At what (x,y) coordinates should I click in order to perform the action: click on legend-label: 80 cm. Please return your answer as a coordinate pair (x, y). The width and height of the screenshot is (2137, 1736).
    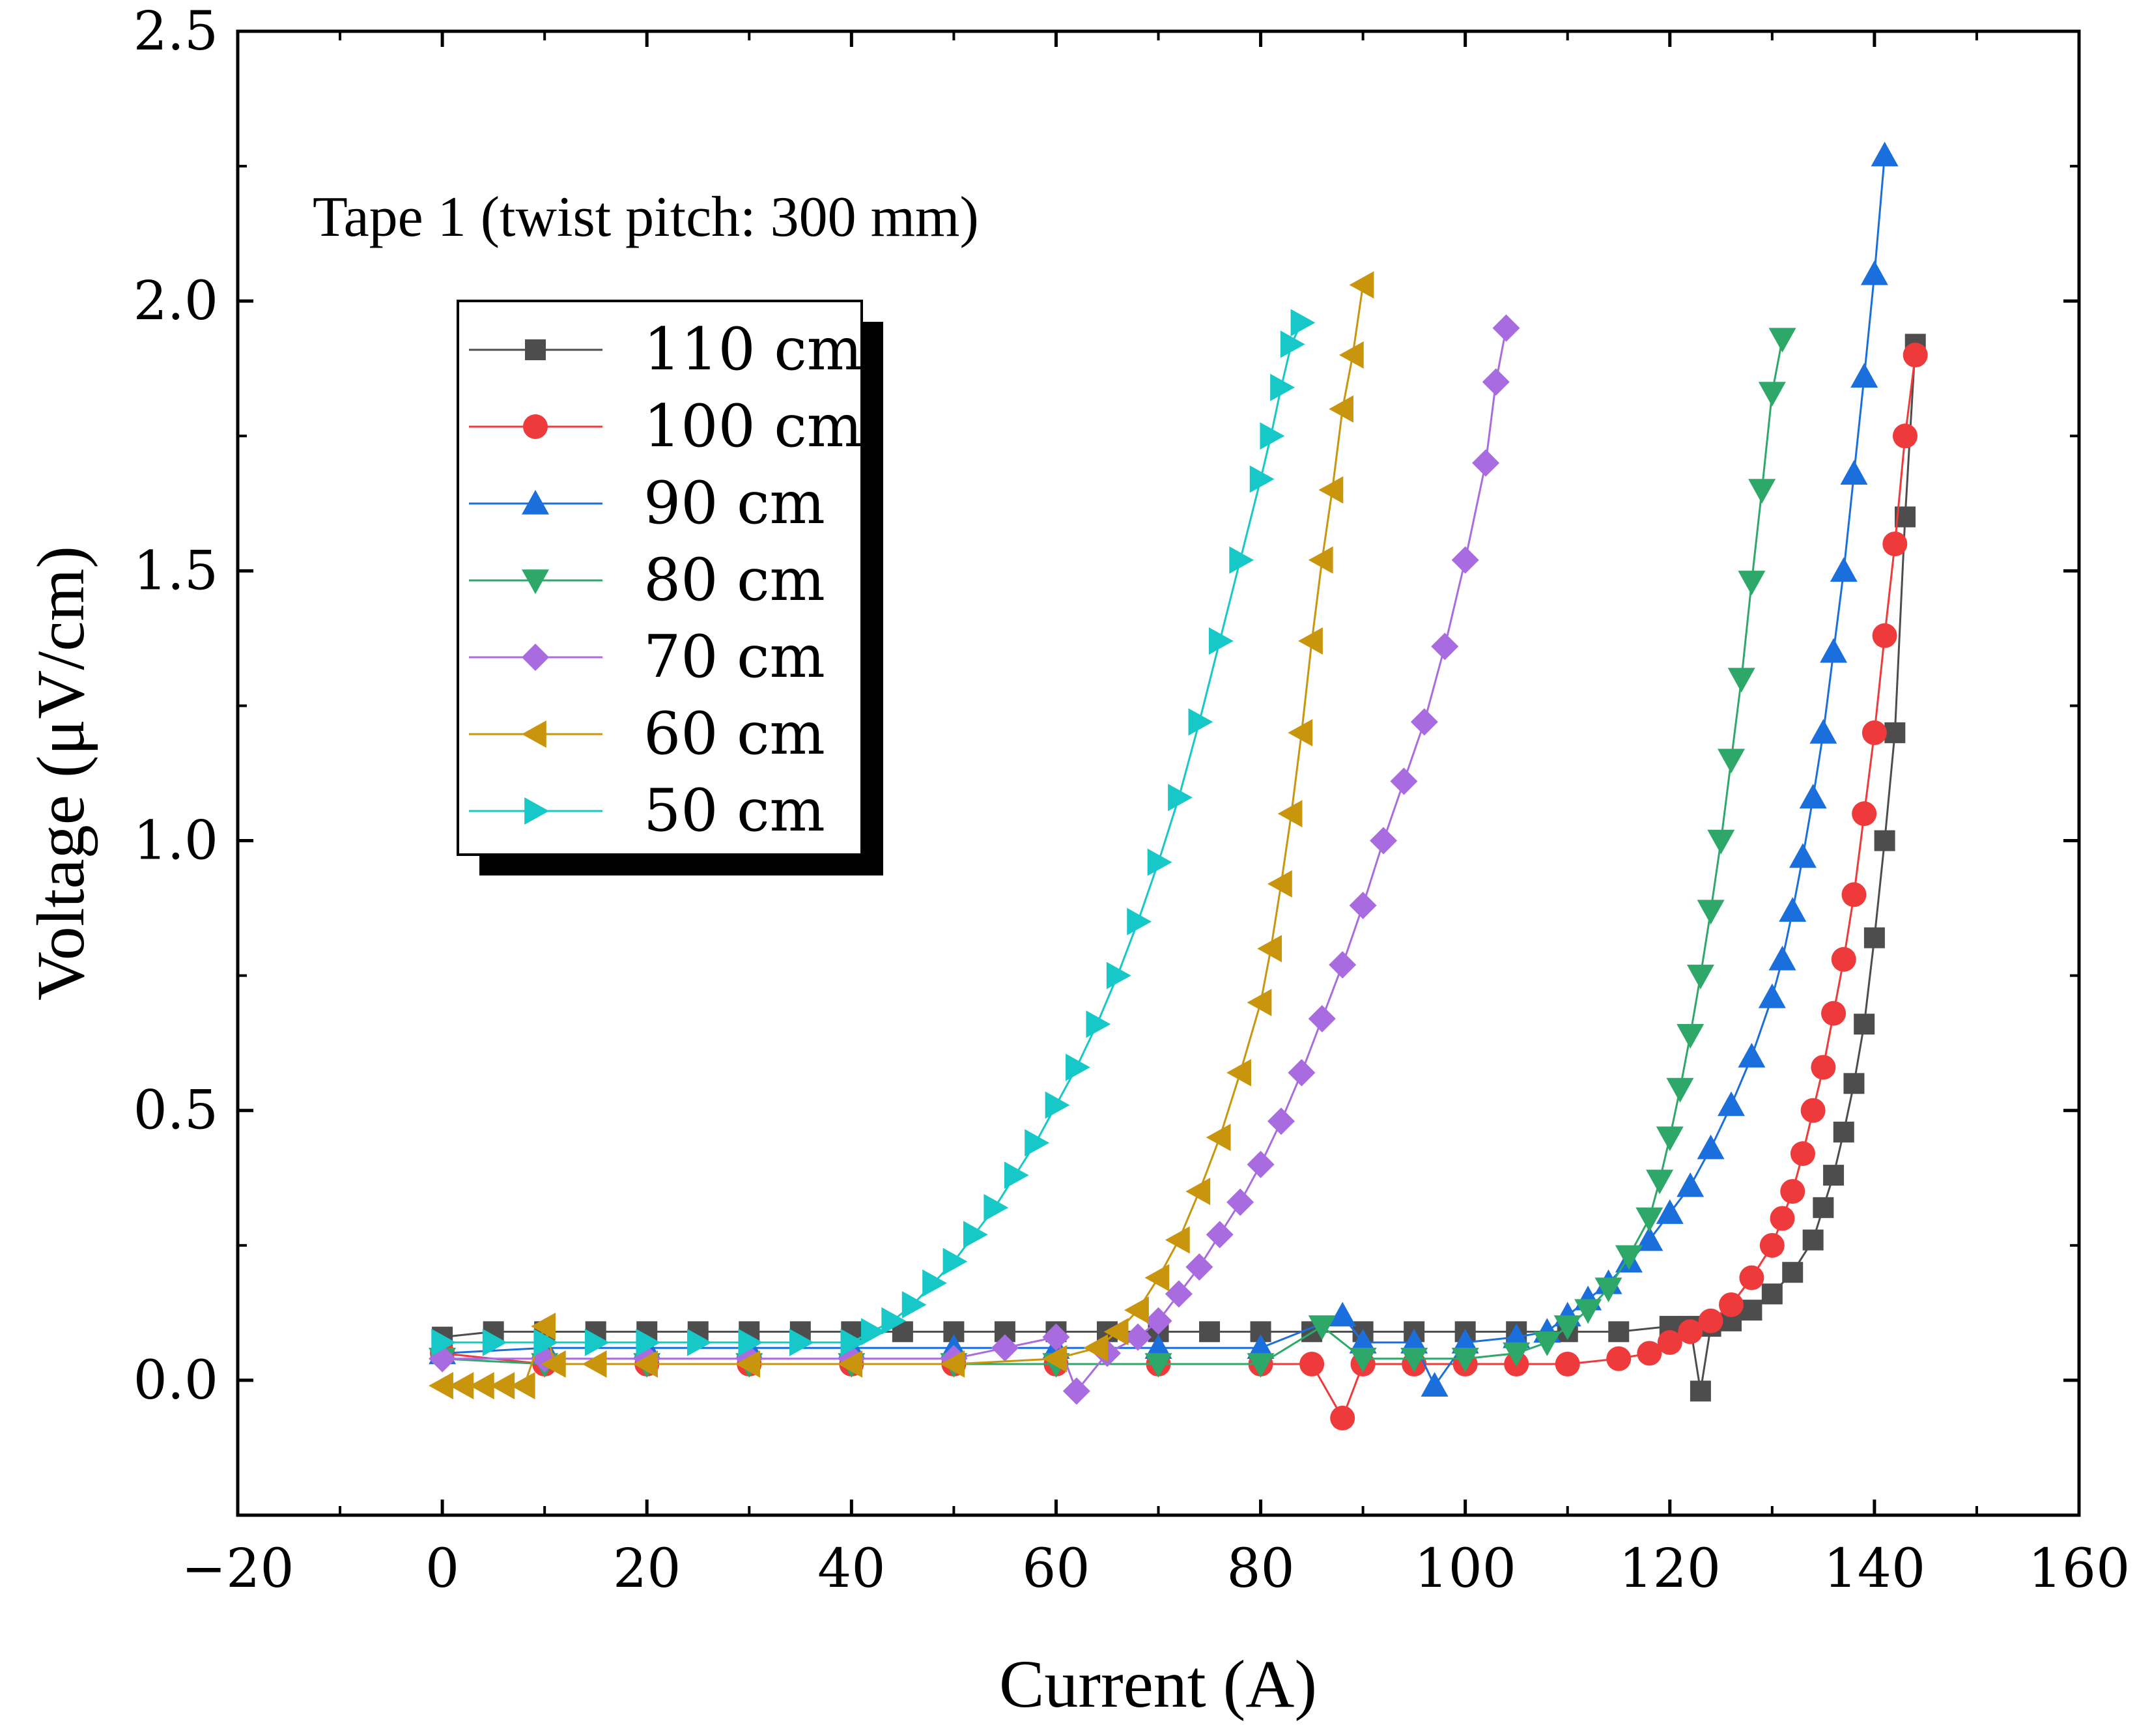
    Looking at the image, I should click on (734, 580).